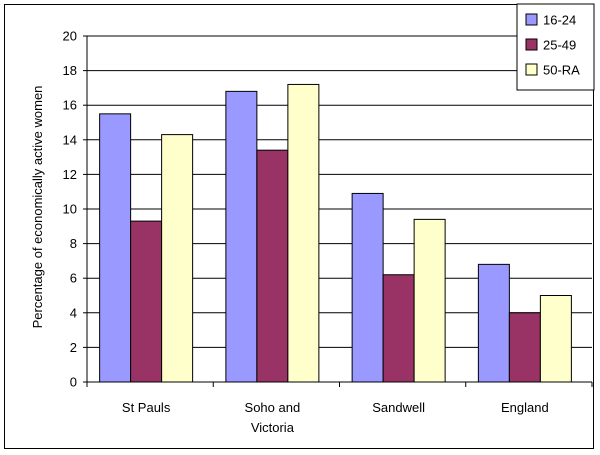  I want to click on y-tick-labels: 0 2 4 6 8 10 12 14 16 18 20, so click(70, 209).